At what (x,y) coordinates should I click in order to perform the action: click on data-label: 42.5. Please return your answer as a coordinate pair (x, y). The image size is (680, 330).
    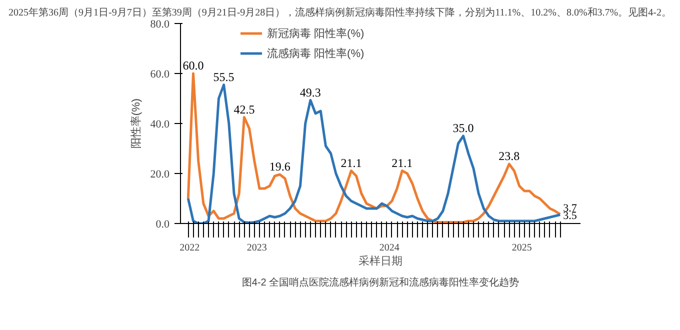
    Looking at the image, I should click on (244, 109).